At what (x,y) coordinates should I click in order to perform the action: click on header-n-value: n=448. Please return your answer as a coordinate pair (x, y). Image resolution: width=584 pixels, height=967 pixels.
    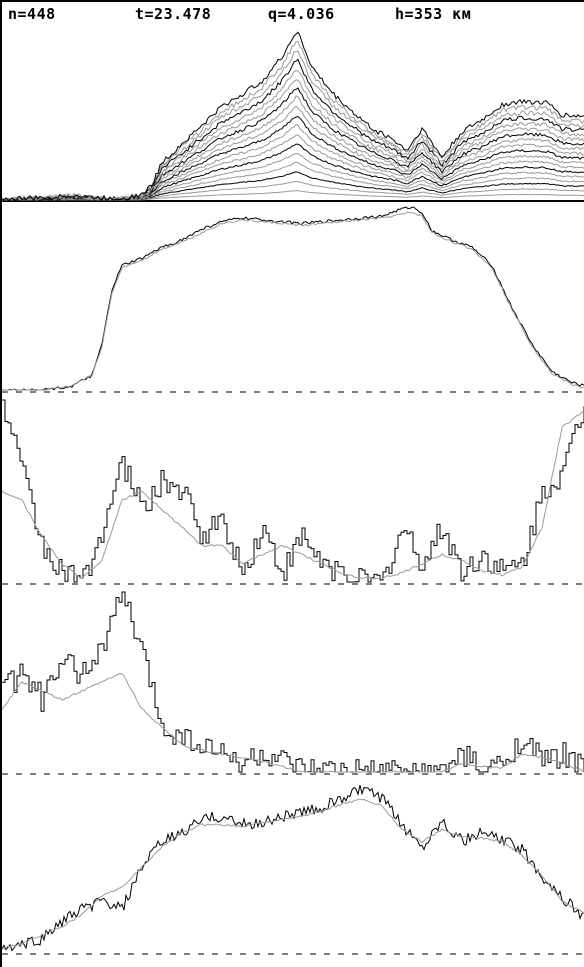
    Looking at the image, I should click on (32, 14).